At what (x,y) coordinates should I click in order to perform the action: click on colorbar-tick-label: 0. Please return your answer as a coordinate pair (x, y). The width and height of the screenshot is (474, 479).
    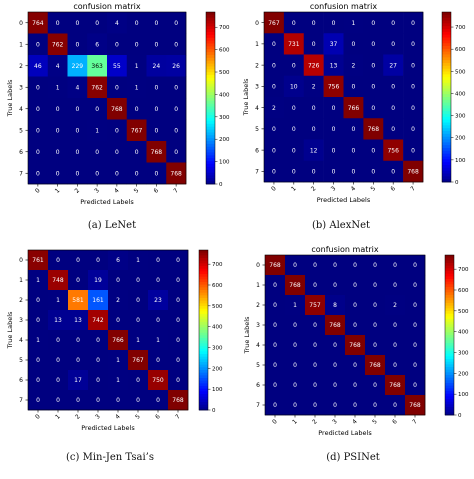
    Looking at the image, I should click on (221, 185).